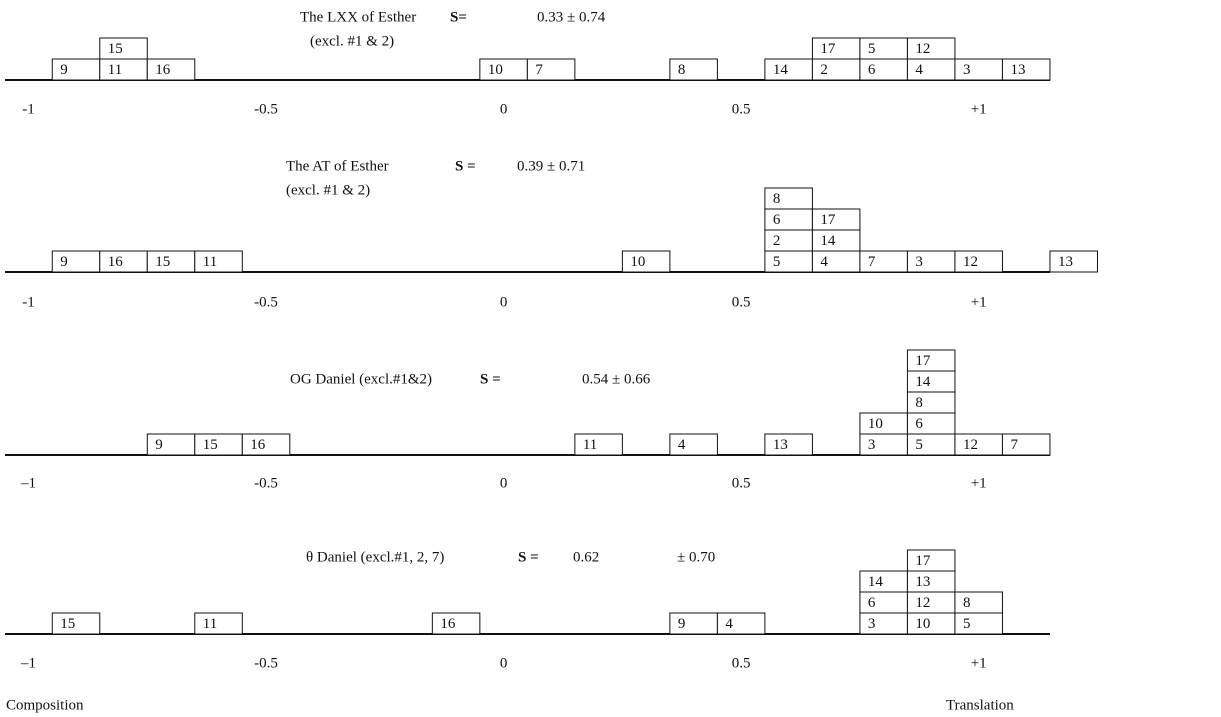 The width and height of the screenshot is (1221, 717). What do you see at coordinates (458, 17) in the screenshot?
I see `stat-label: S=` at bounding box center [458, 17].